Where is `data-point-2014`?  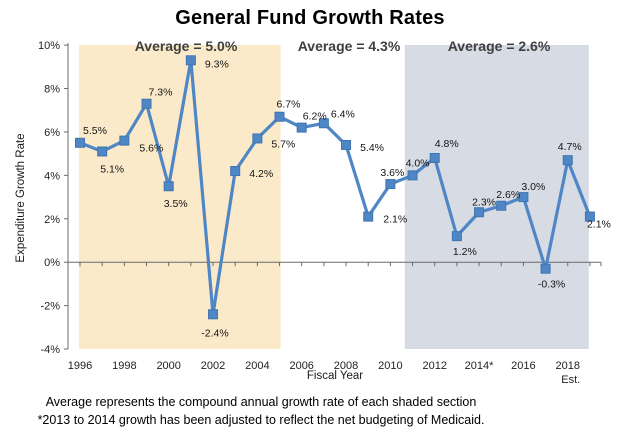
data-point-2014 is located at coordinates (479, 212).